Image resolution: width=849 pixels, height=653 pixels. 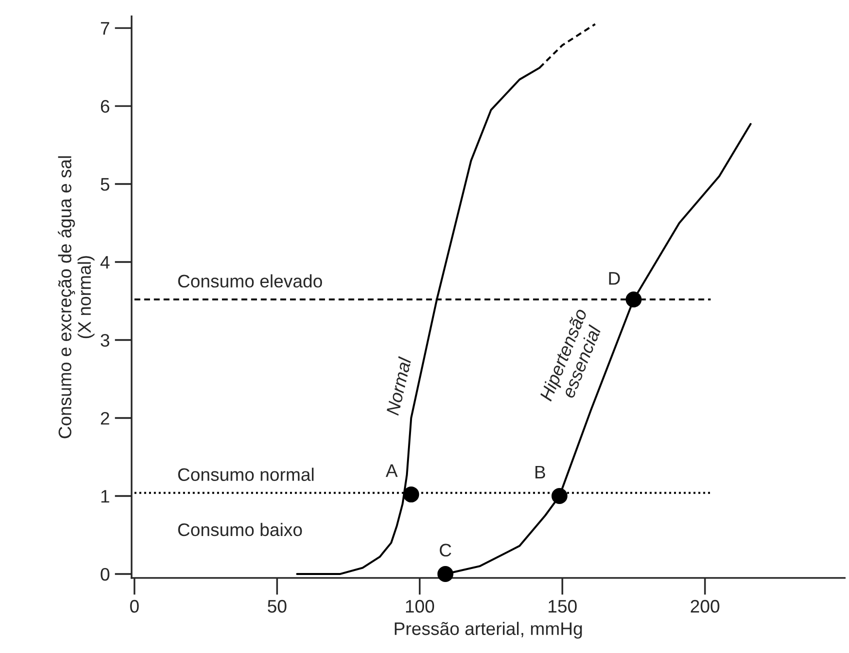 I want to click on x-tick-label: 100, so click(x=420, y=606).